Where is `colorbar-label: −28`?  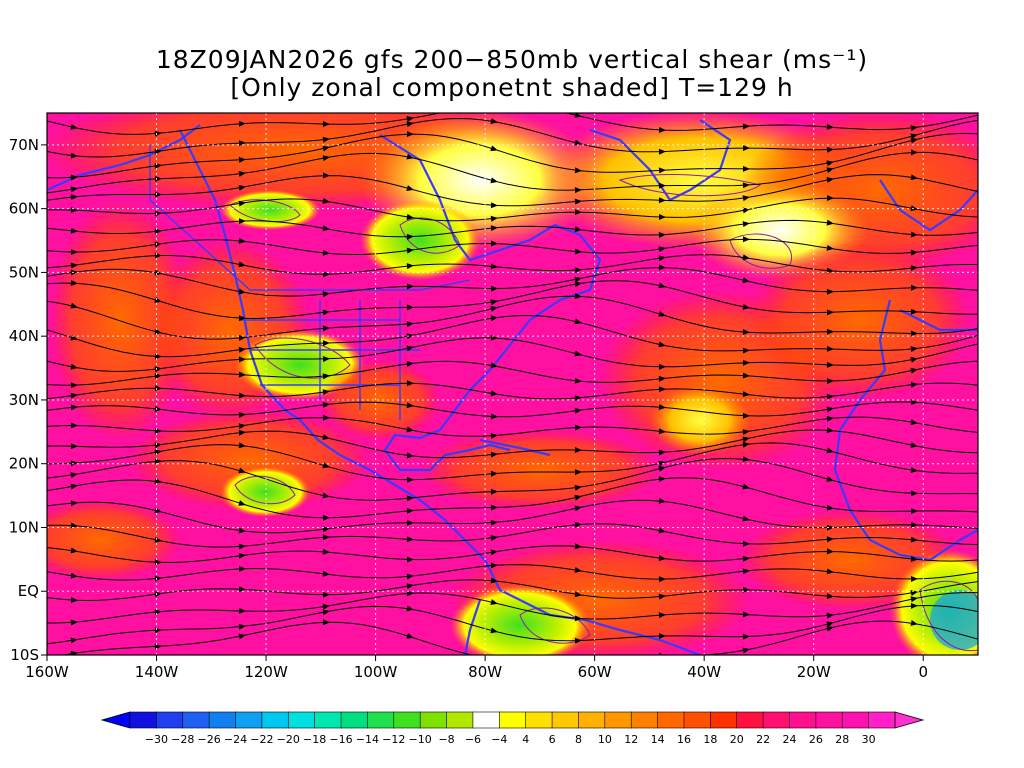 colorbar-label: −28 is located at coordinates (182, 739).